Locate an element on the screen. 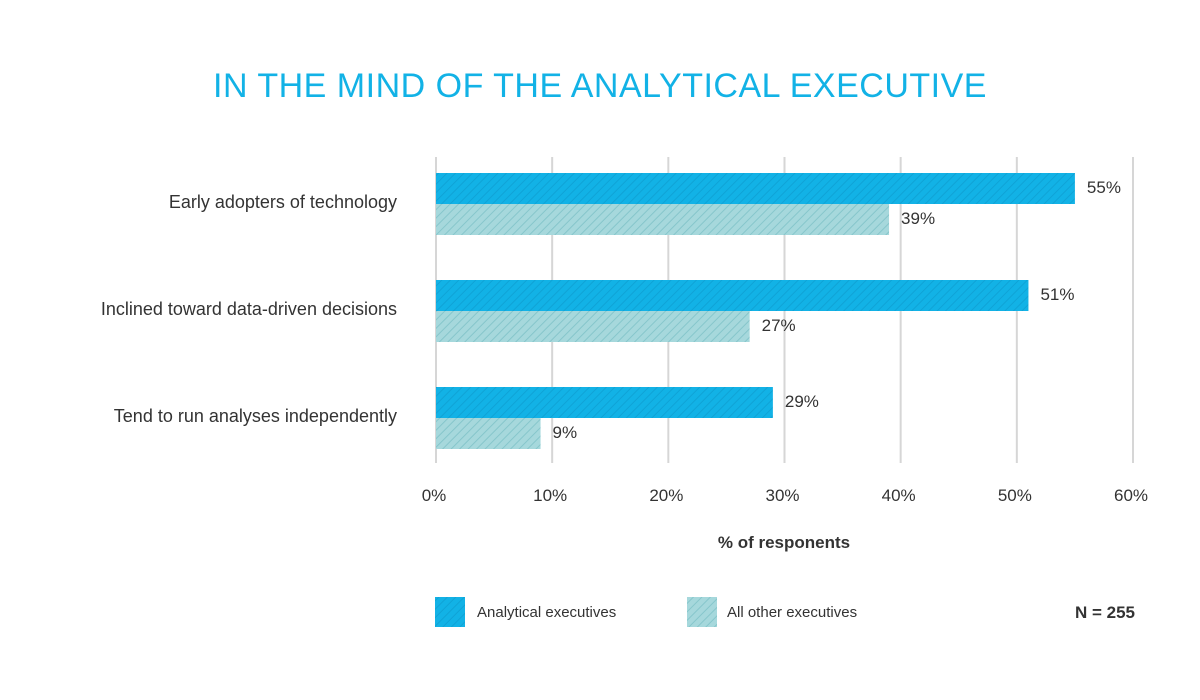 Image resolution: width=1200 pixels, height=700 pixels. data-label: 27% is located at coordinates (779, 325).